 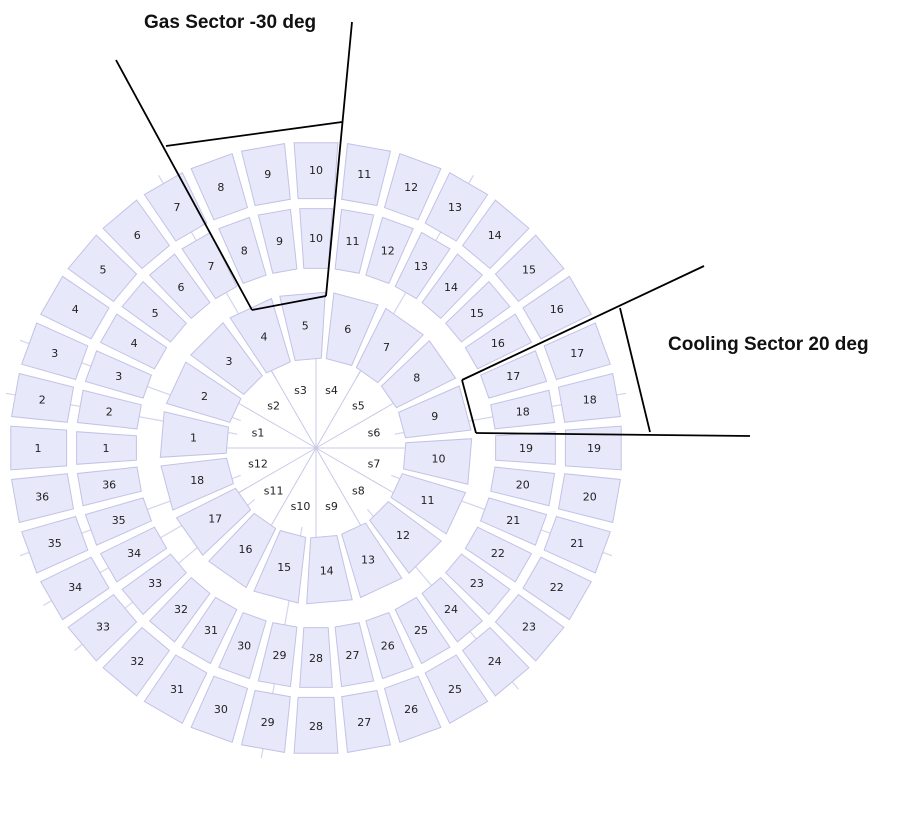 I want to click on outer-tile-label: 7, so click(x=177, y=207).